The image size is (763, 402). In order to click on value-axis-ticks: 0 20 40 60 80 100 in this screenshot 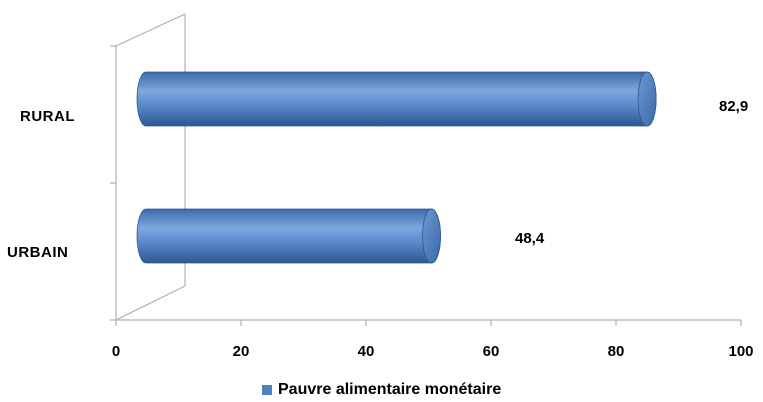, I will do `click(433, 340)`.